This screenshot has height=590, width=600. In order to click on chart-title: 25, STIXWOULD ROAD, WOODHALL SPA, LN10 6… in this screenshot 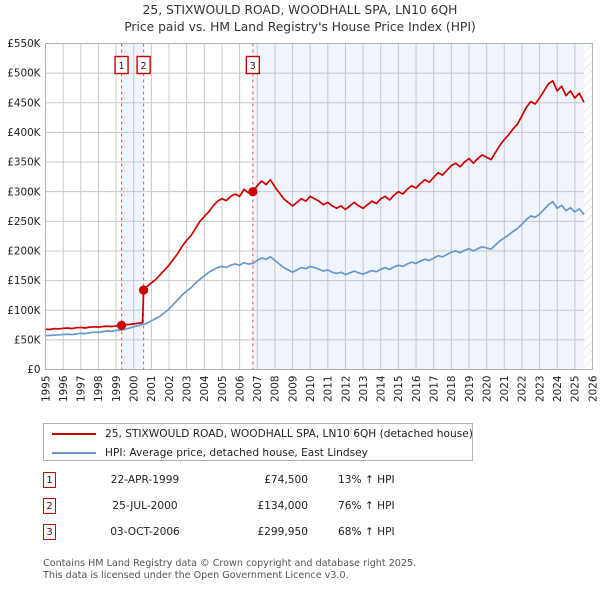, I will do `click(300, 19)`.